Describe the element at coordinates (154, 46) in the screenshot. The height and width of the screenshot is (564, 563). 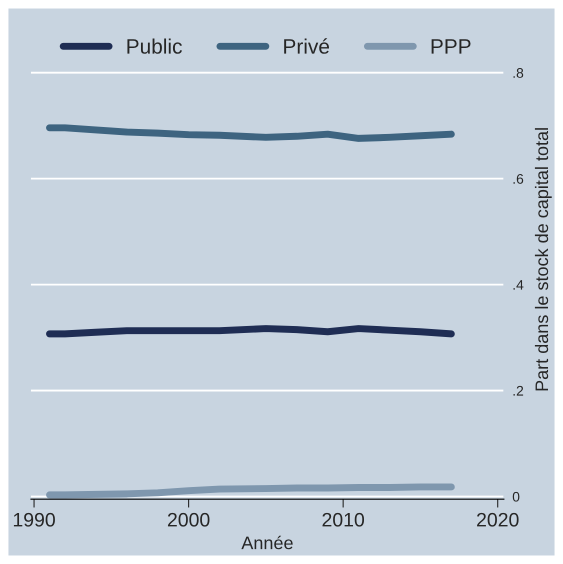
I see `legend-label: Public` at that location.